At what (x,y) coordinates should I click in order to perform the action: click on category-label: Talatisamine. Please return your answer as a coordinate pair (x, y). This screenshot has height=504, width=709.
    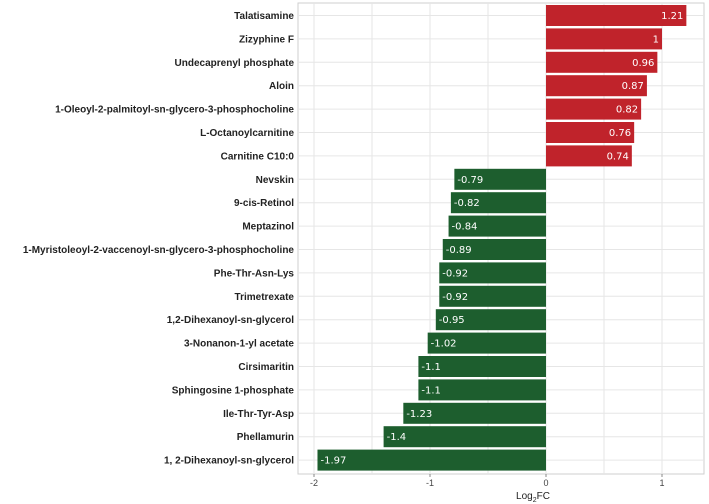
    Looking at the image, I should click on (264, 16).